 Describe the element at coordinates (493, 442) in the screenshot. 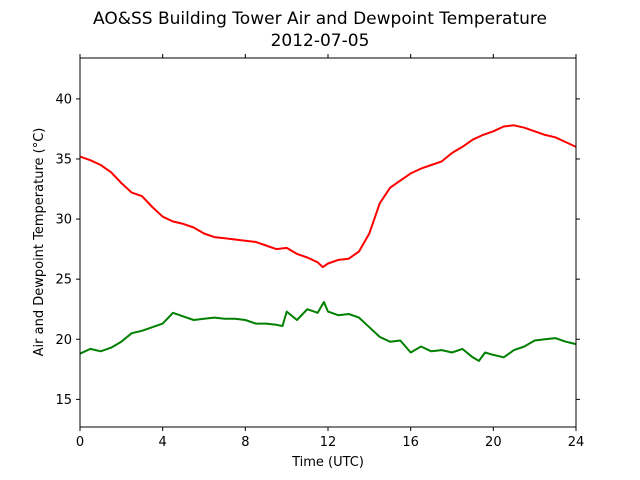

I see `x-tick-label: 20` at that location.